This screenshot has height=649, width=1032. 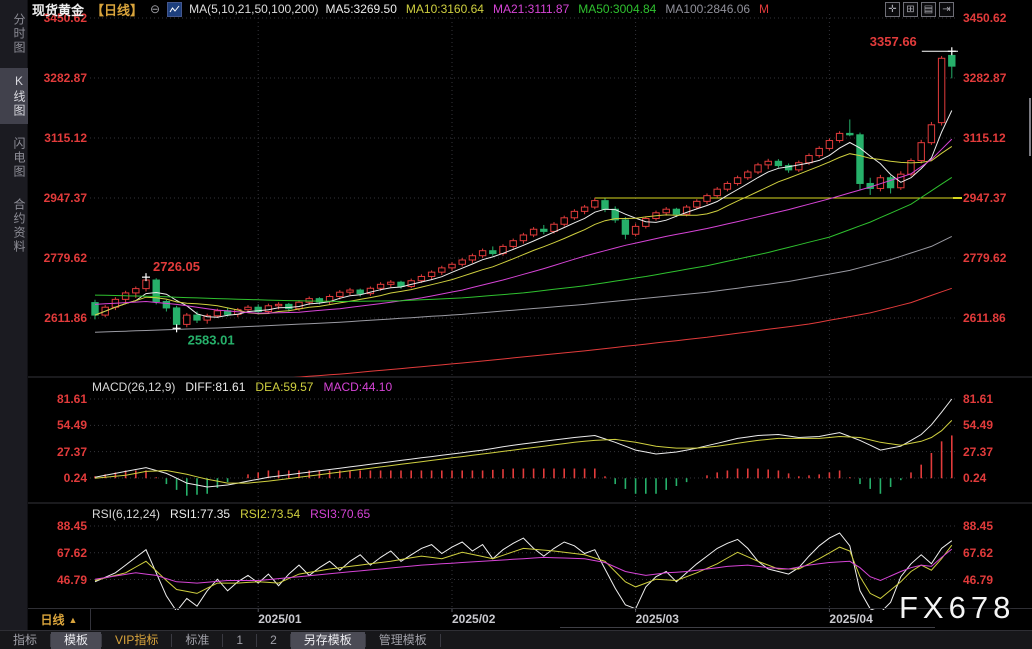 What do you see at coordinates (19, 34) in the screenshot?
I see `tab-time-chart: 分时图` at bounding box center [19, 34].